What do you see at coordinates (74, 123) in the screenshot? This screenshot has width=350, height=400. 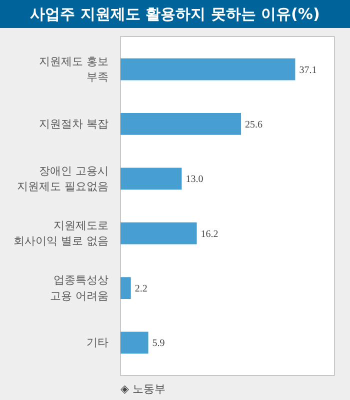 I see `y-tick-label: 지원절차 복잡` at bounding box center [74, 123].